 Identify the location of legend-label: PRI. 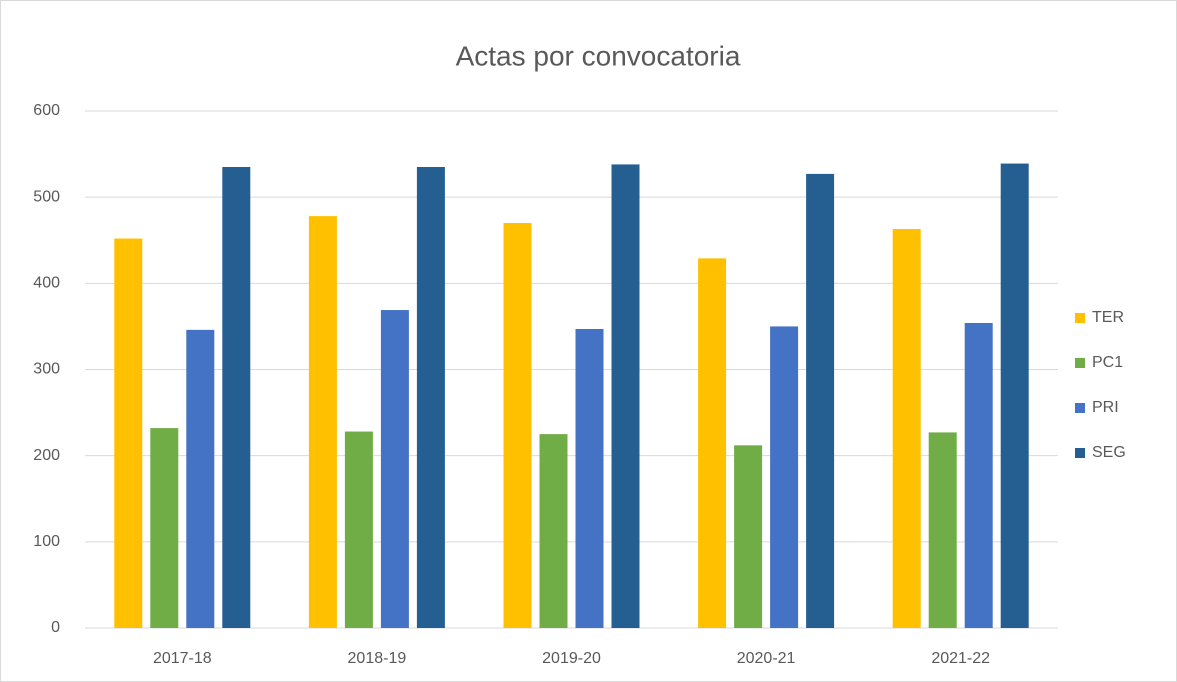
(1105, 407).